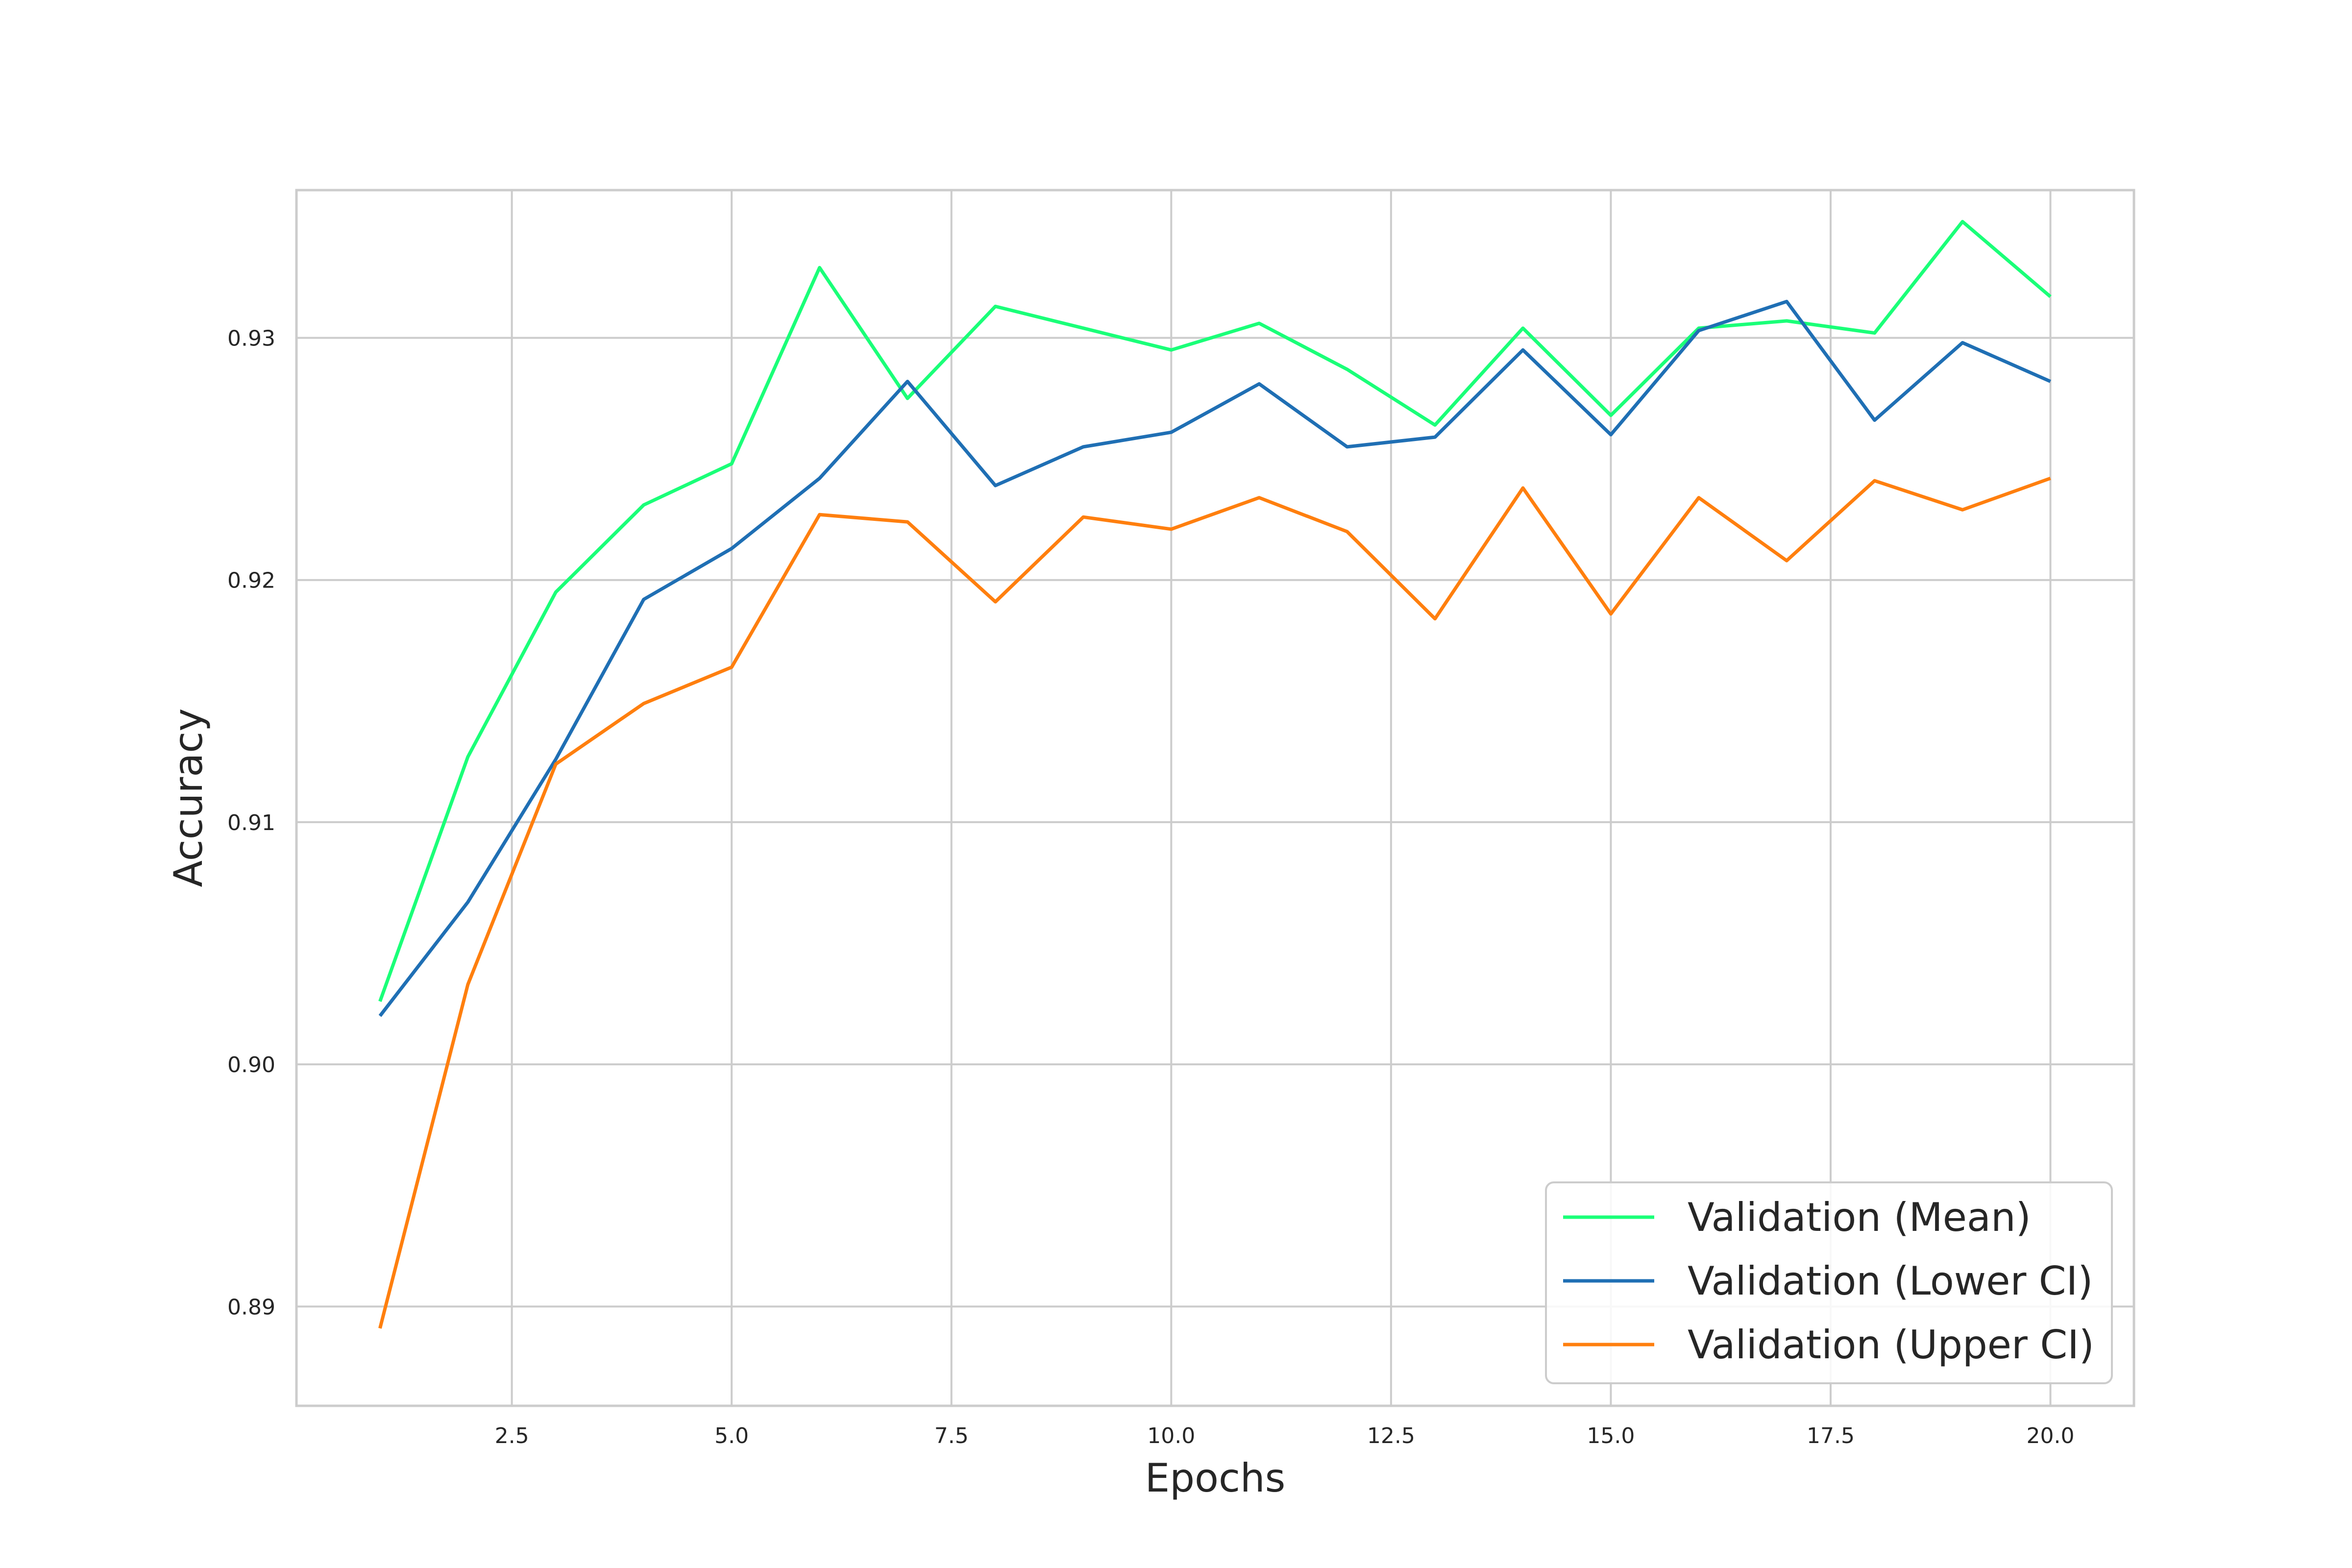 This screenshot has width=2352, height=1568. Describe the element at coordinates (1171, 1435) in the screenshot. I see `x-tick-label: 10.0` at that location.